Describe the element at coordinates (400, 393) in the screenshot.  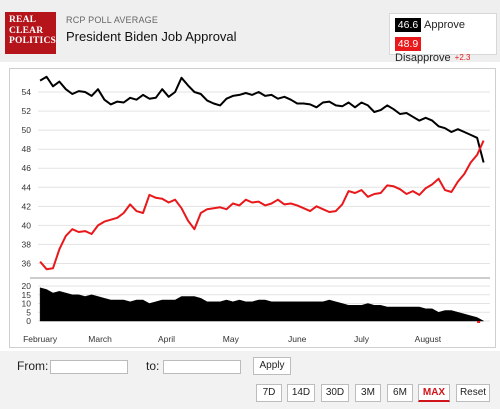
I see `range-6m-button: 6M` at that location.